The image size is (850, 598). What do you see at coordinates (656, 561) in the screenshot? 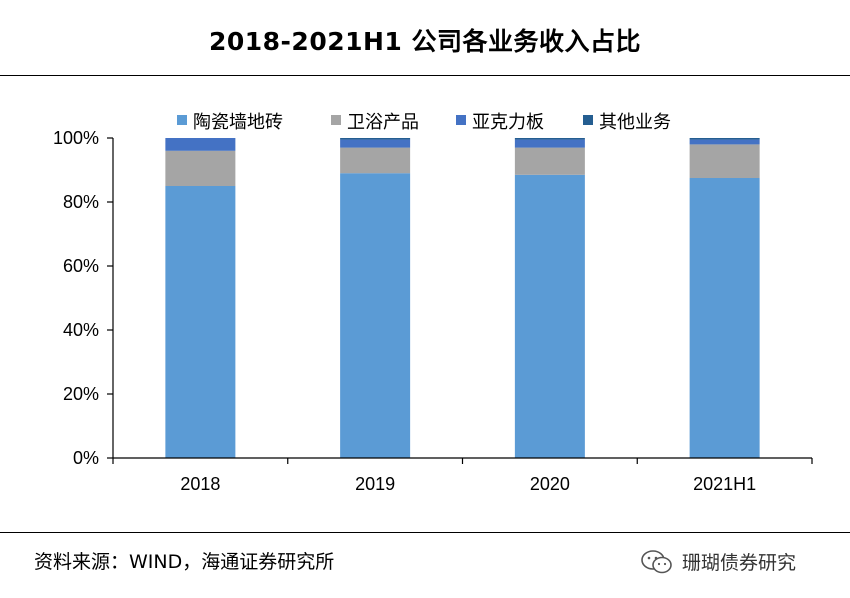
I see `wechat-icon` at bounding box center [656, 561].